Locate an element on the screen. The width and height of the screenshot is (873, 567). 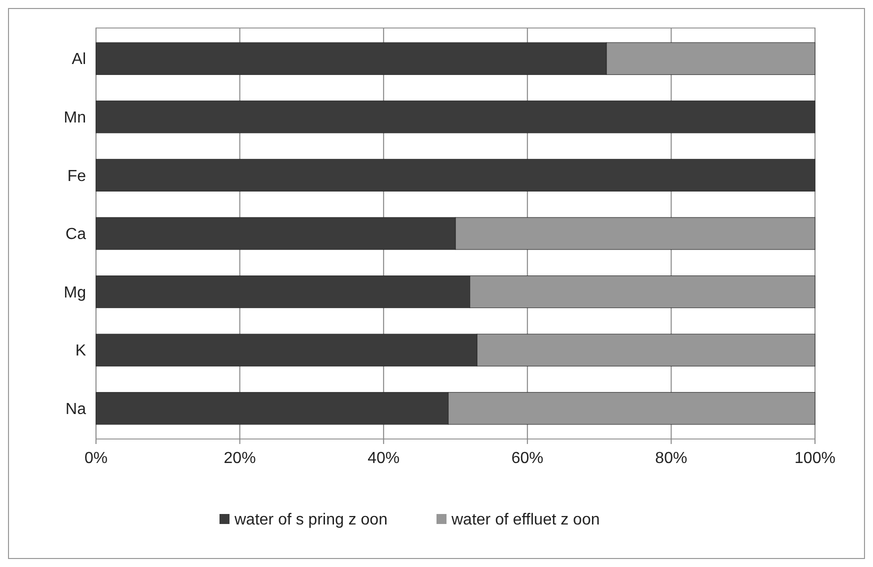
x-tick-label: 100% is located at coordinates (815, 458).